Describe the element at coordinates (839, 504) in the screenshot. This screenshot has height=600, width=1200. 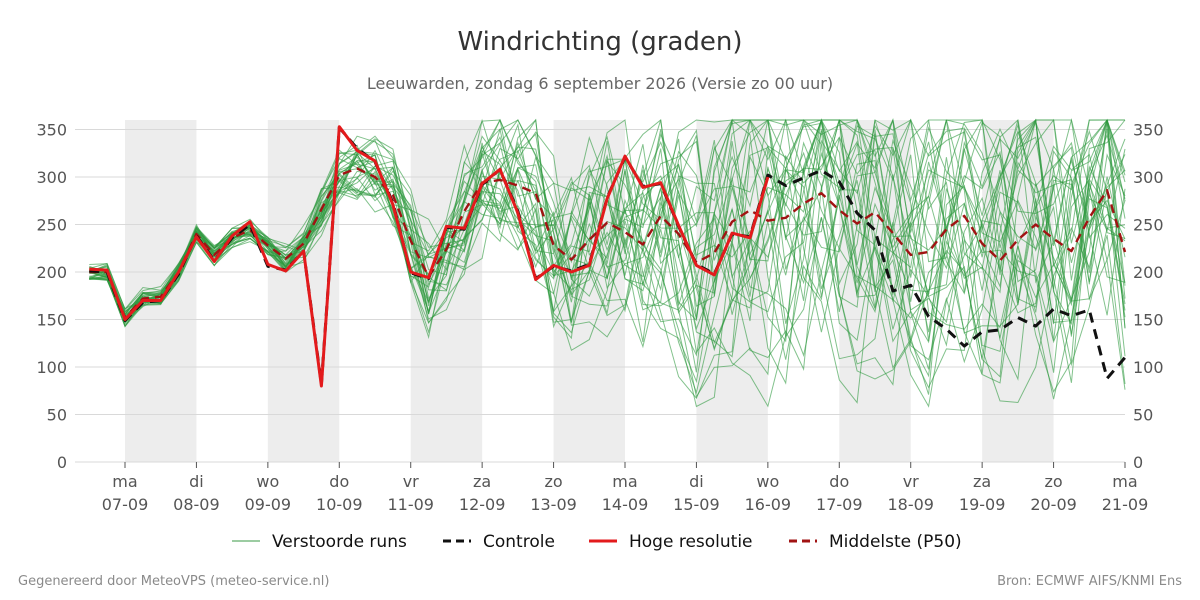
I see `x-tick-date: 17-09` at that location.